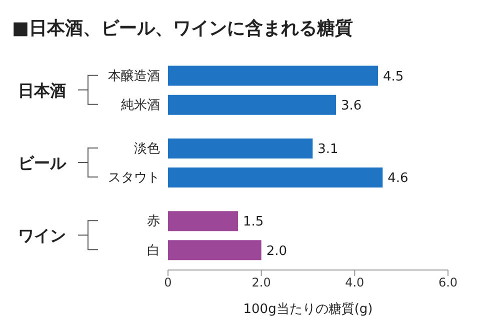 This screenshot has height=333, width=500. I want to click on chart-title: ■日本酒、ビール、ワインに含まれる糖質, so click(183, 28).